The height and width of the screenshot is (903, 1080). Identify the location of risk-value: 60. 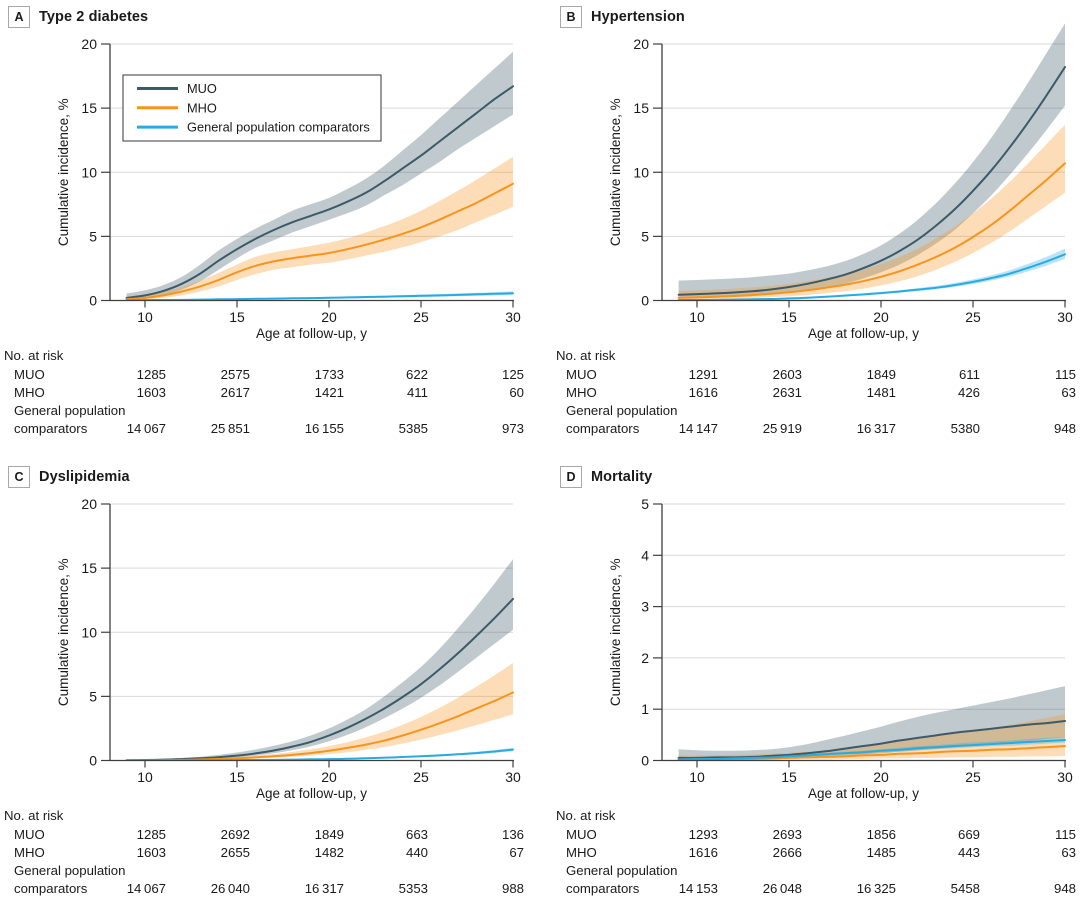
(516, 392).